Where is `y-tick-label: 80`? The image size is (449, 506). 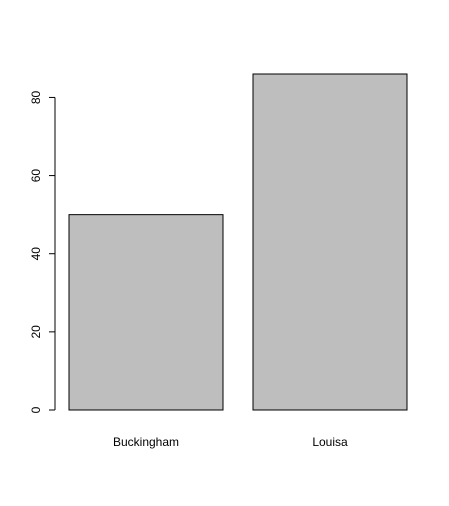 y-tick-label: 80 is located at coordinates (36, 97).